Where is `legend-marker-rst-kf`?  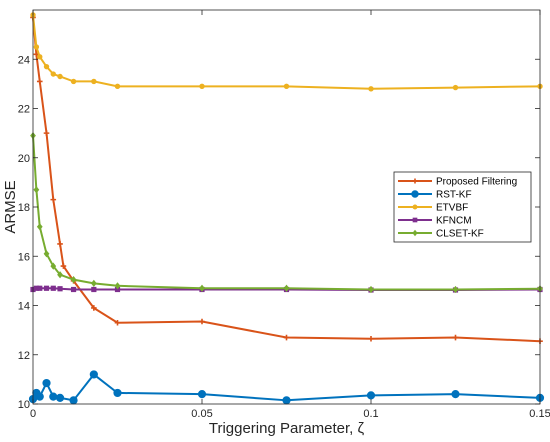
legend-marker-rst-kf is located at coordinates (415, 194).